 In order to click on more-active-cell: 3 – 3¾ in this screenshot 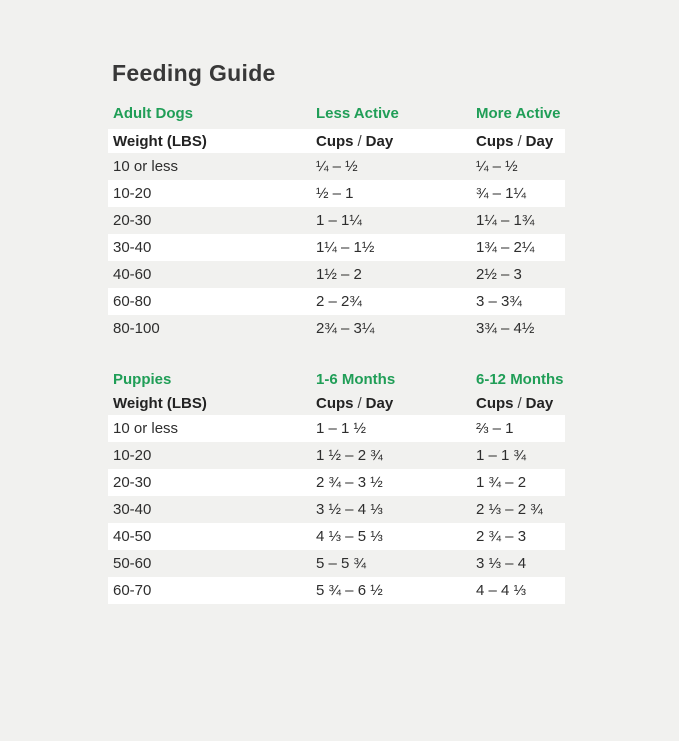, I will do `click(499, 301)`.